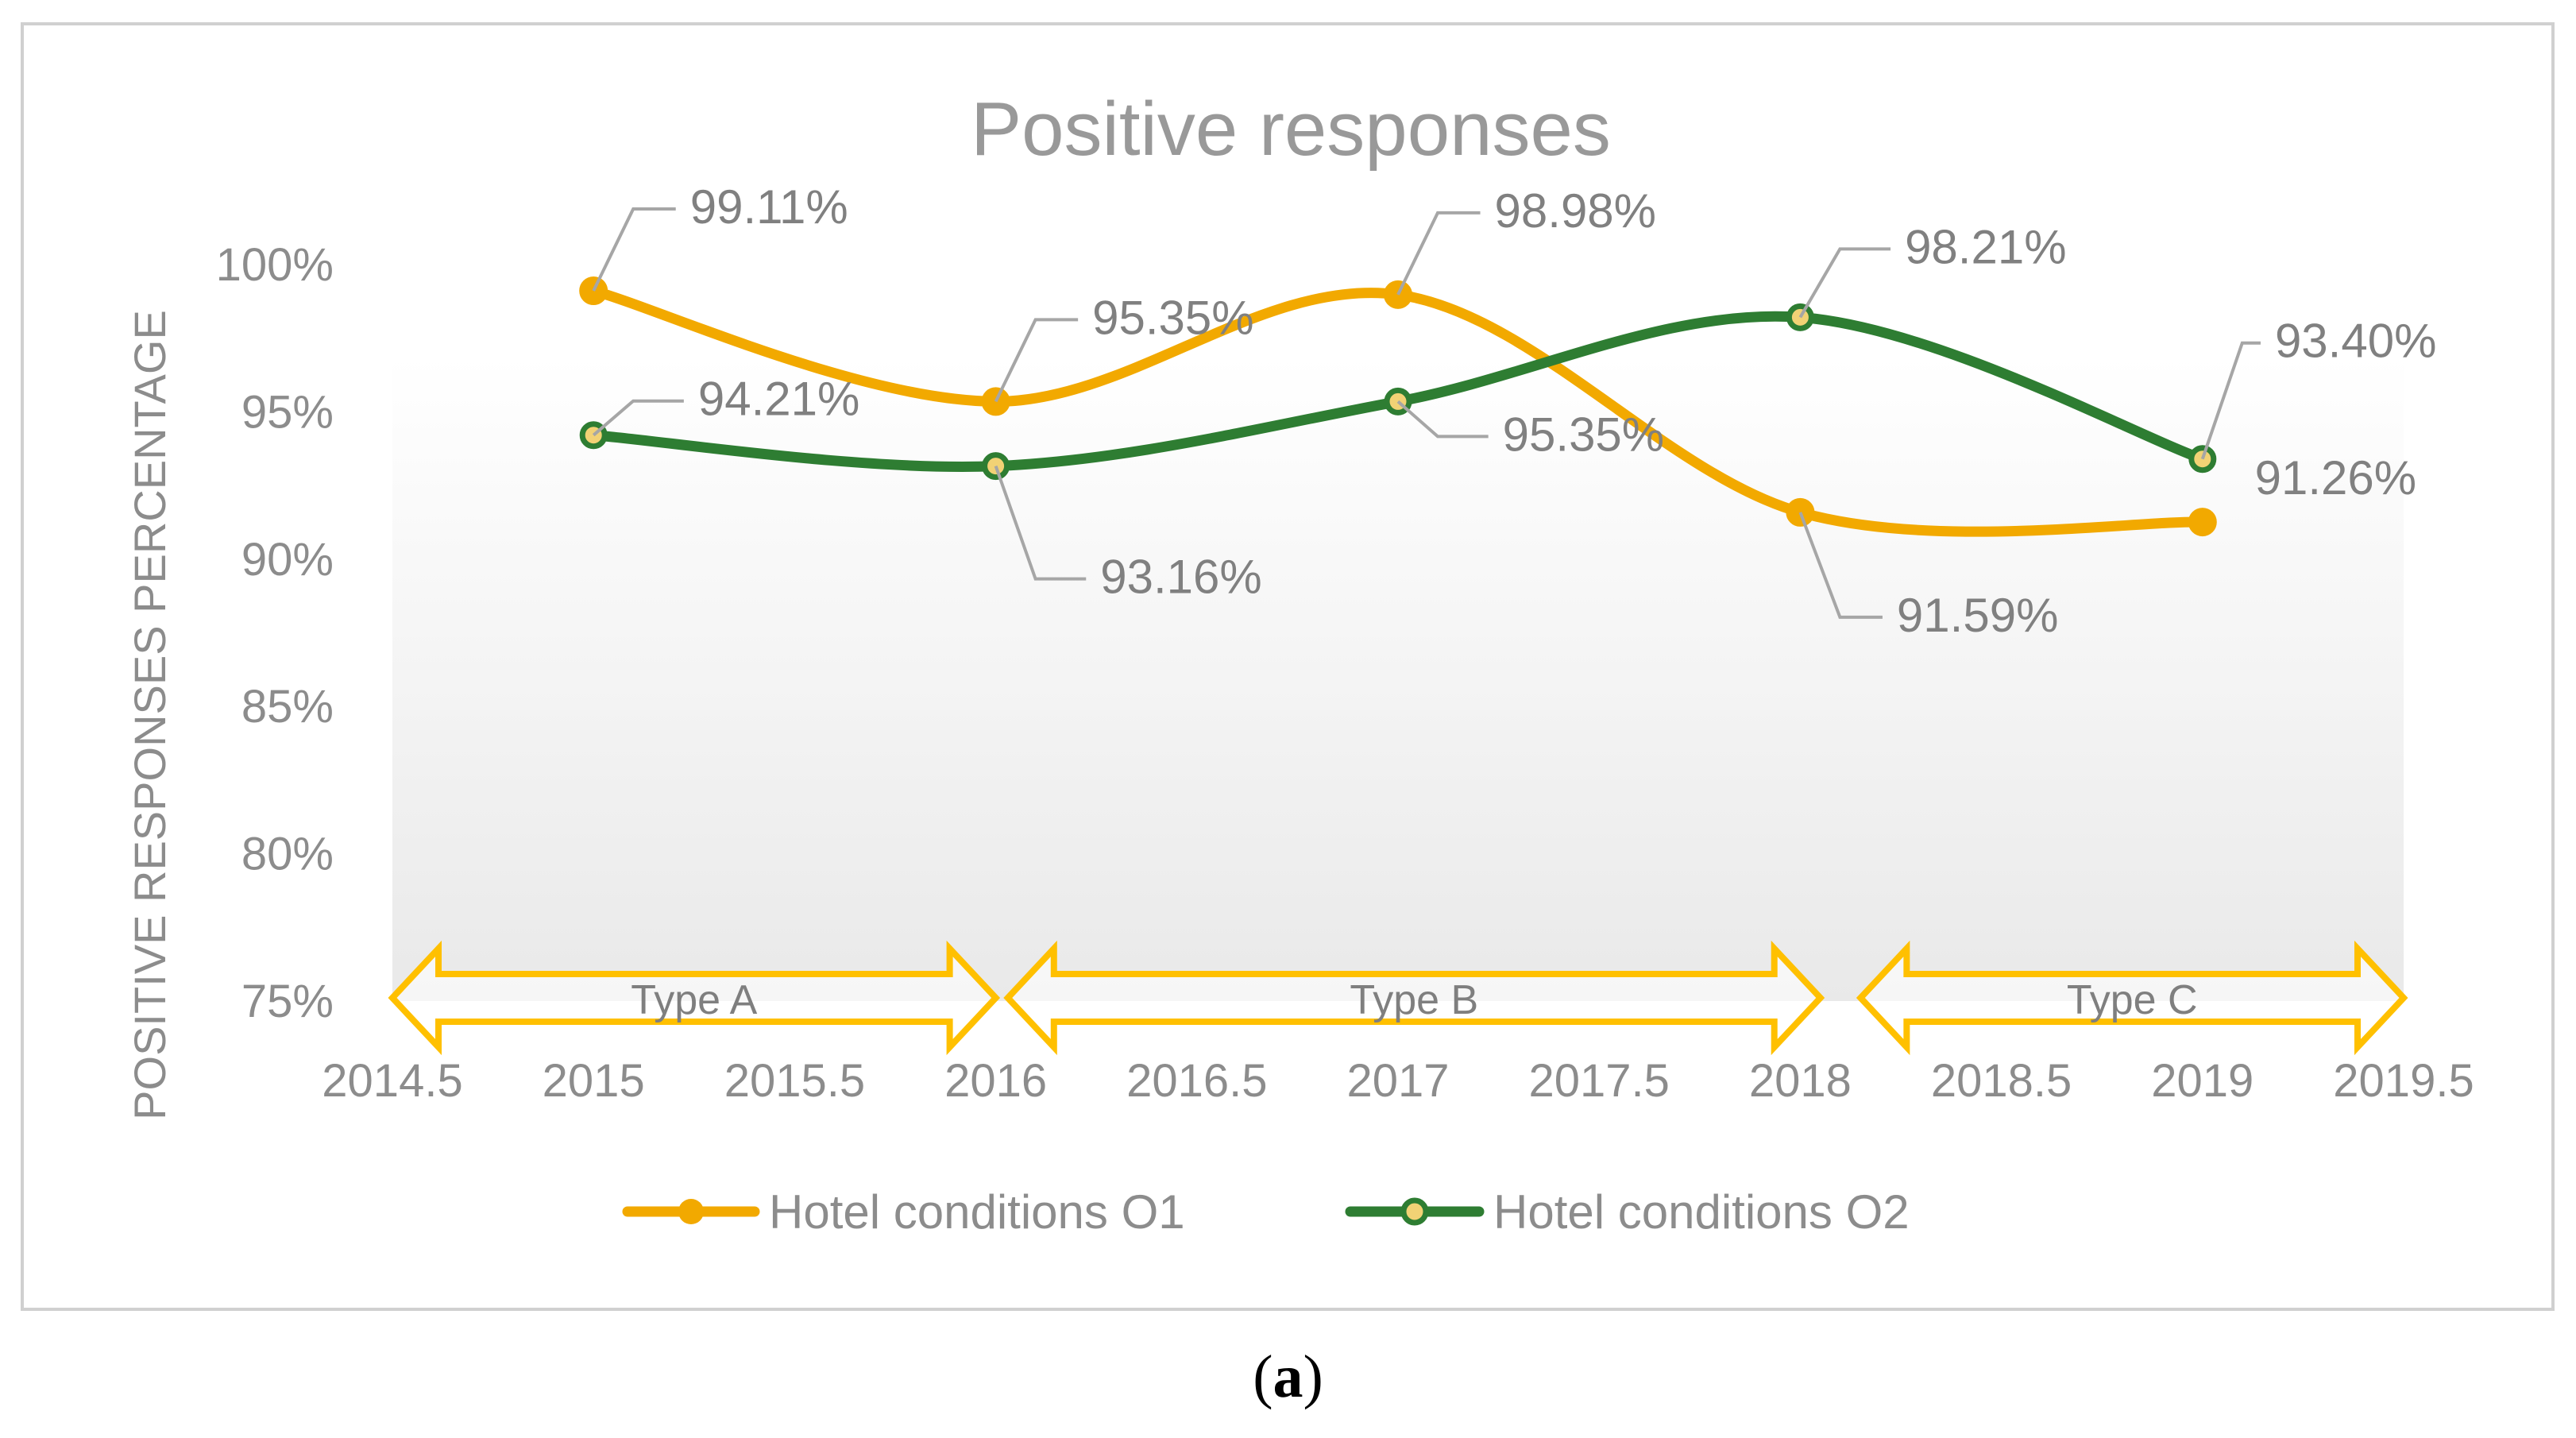 The height and width of the screenshot is (1438, 2576). What do you see at coordinates (2336, 477) in the screenshot?
I see `data-label: 91.26%` at bounding box center [2336, 477].